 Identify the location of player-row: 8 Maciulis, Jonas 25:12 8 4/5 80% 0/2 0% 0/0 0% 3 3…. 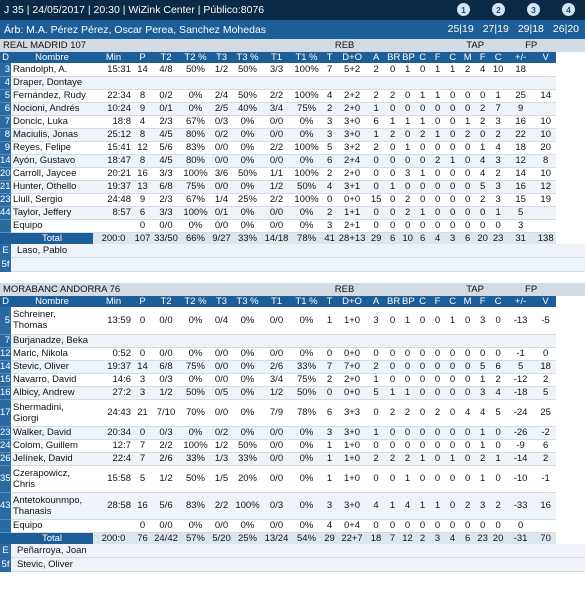
(292, 135).